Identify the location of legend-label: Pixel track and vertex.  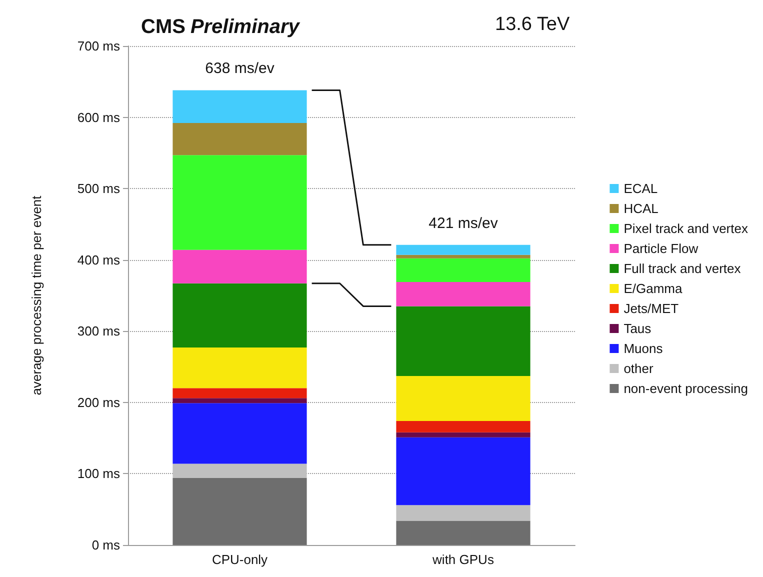
(686, 228).